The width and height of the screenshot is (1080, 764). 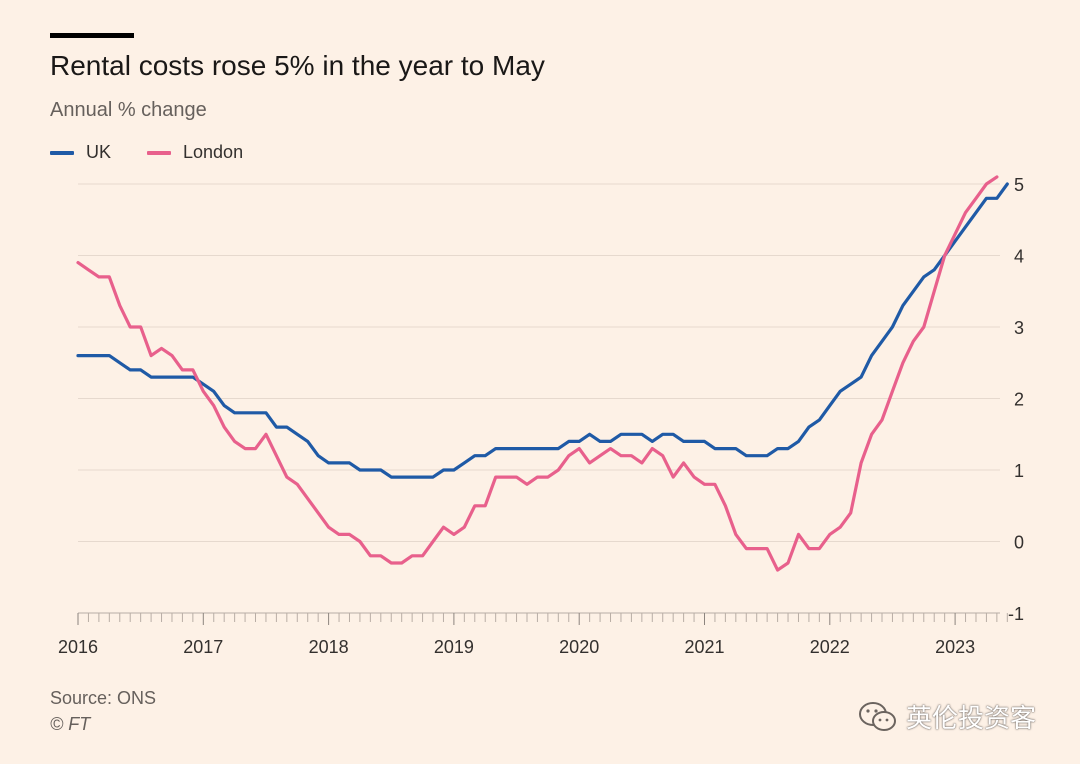 I want to click on x-tick-label: 2022, so click(x=830, y=647).